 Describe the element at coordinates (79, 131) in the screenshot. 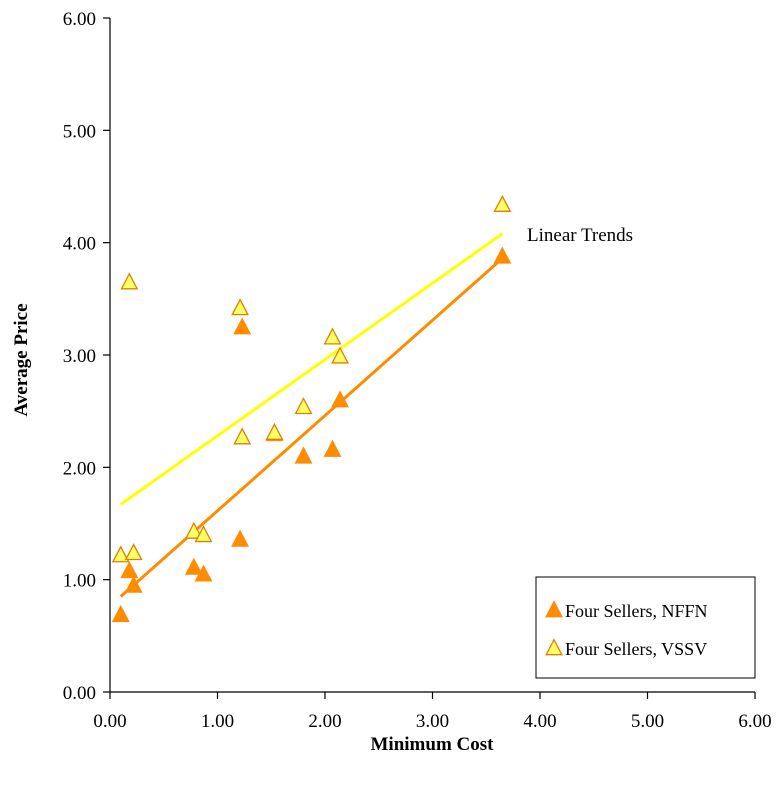

I see `y-tick-label: 5.00` at that location.